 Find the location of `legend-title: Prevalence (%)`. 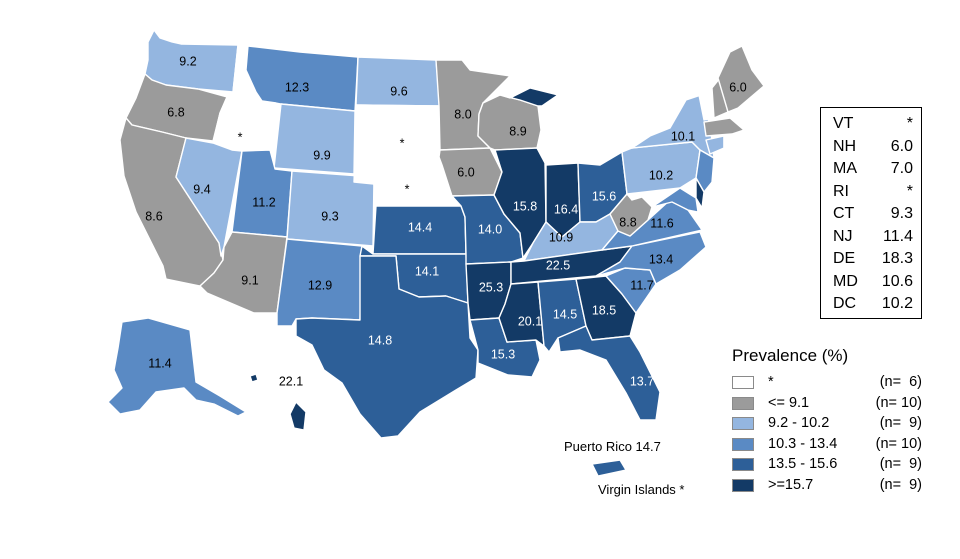

legend-title: Prevalence (%) is located at coordinates (790, 355).